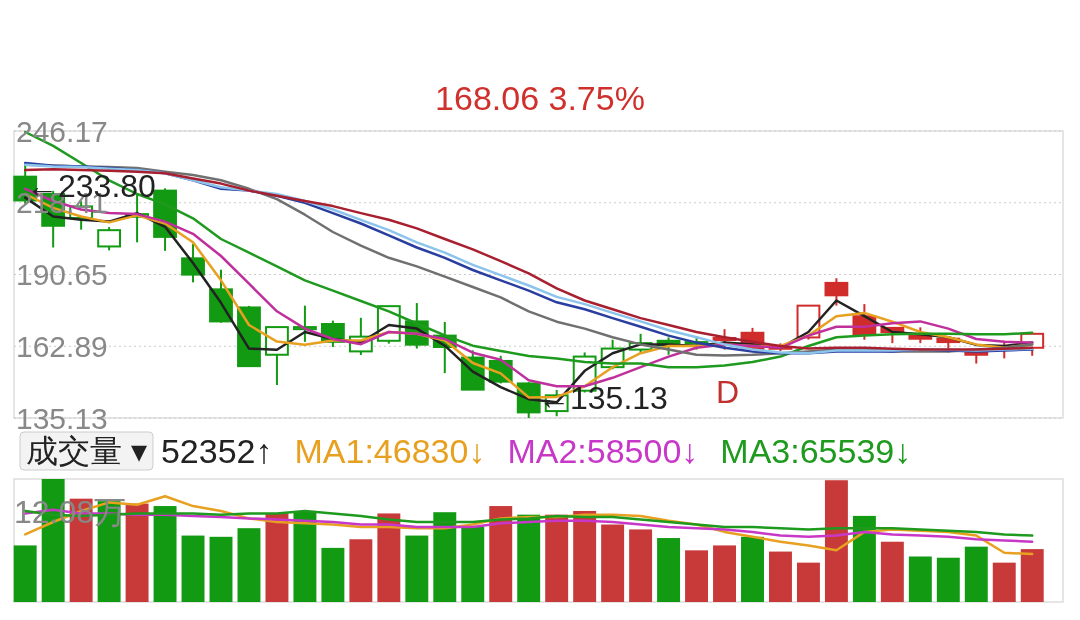 This screenshot has height=620, width=1080. Describe the element at coordinates (62, 274) in the screenshot. I see `y-tick-label: 190.65` at that location.